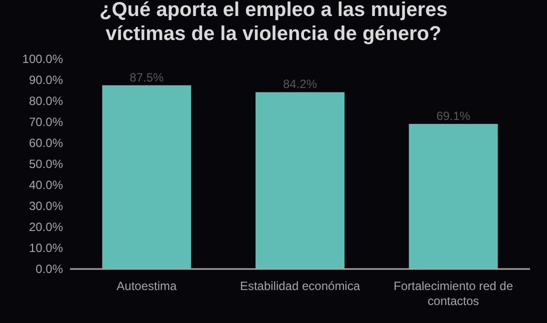 The height and width of the screenshot is (323, 547). I want to click on data-label: 84.2%, so click(300, 84).